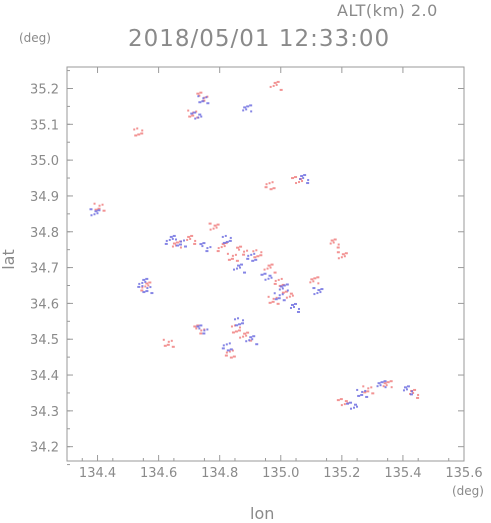 The width and height of the screenshot is (491, 523). I want to click on x-tick-label: 134.6, so click(158, 473).